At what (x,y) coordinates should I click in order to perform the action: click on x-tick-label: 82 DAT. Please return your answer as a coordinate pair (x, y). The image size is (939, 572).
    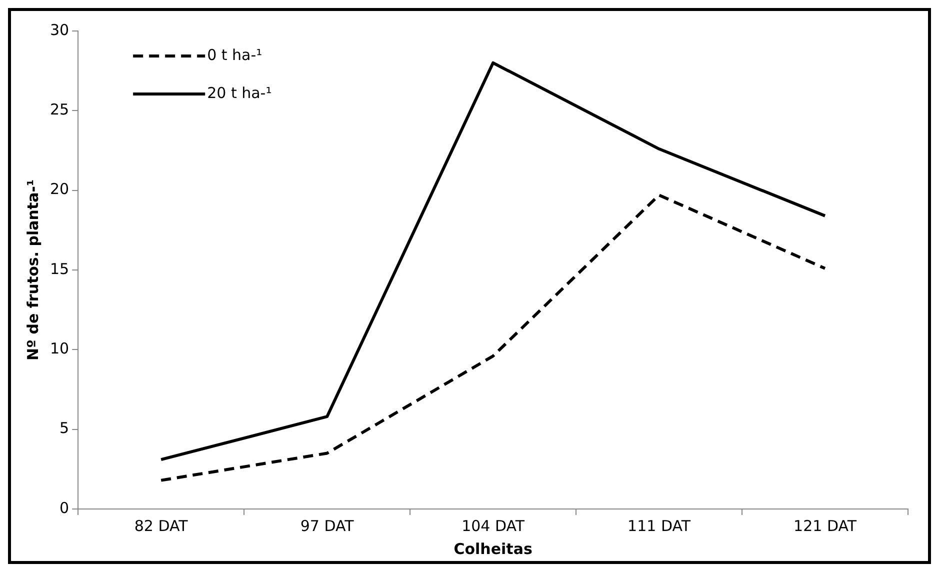
    Looking at the image, I should click on (161, 525).